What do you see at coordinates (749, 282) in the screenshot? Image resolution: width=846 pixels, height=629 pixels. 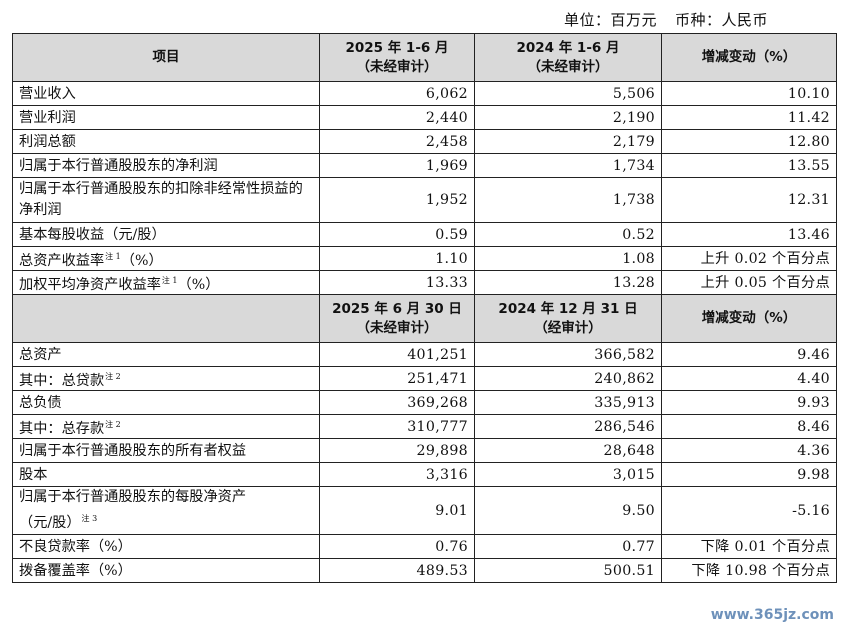 I see `value-change: 上升 0.05 个百分点` at bounding box center [749, 282].